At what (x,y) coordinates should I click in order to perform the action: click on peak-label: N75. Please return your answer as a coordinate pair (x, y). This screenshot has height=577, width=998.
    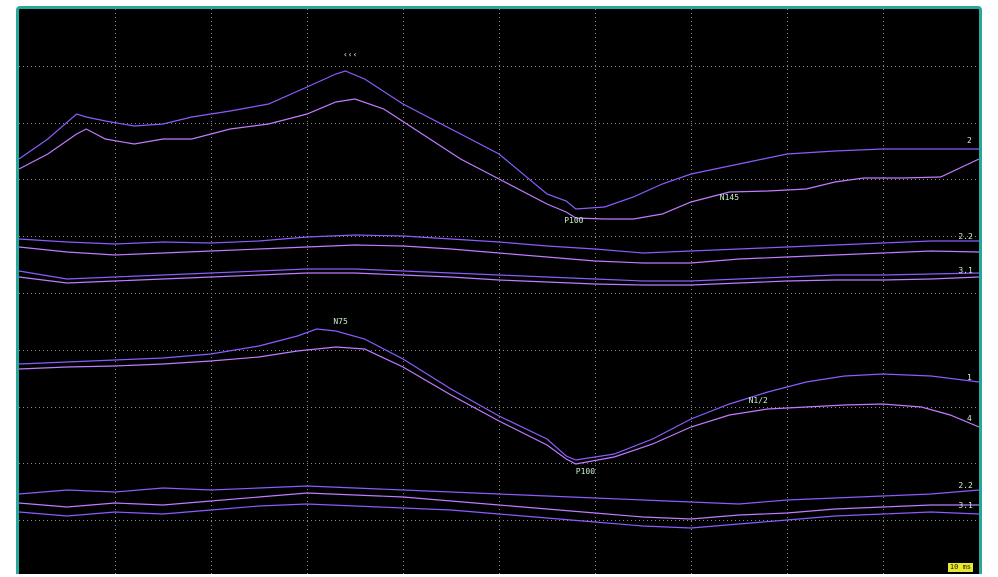
    Looking at the image, I should click on (340, 321).